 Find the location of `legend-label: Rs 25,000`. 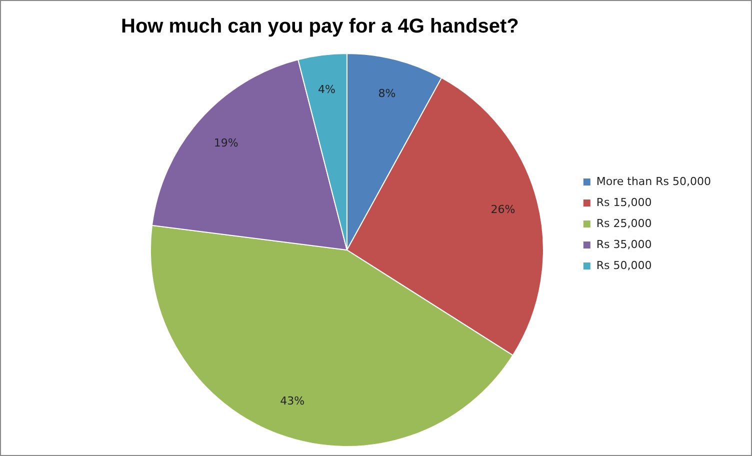

legend-label: Rs 25,000 is located at coordinates (624, 223).